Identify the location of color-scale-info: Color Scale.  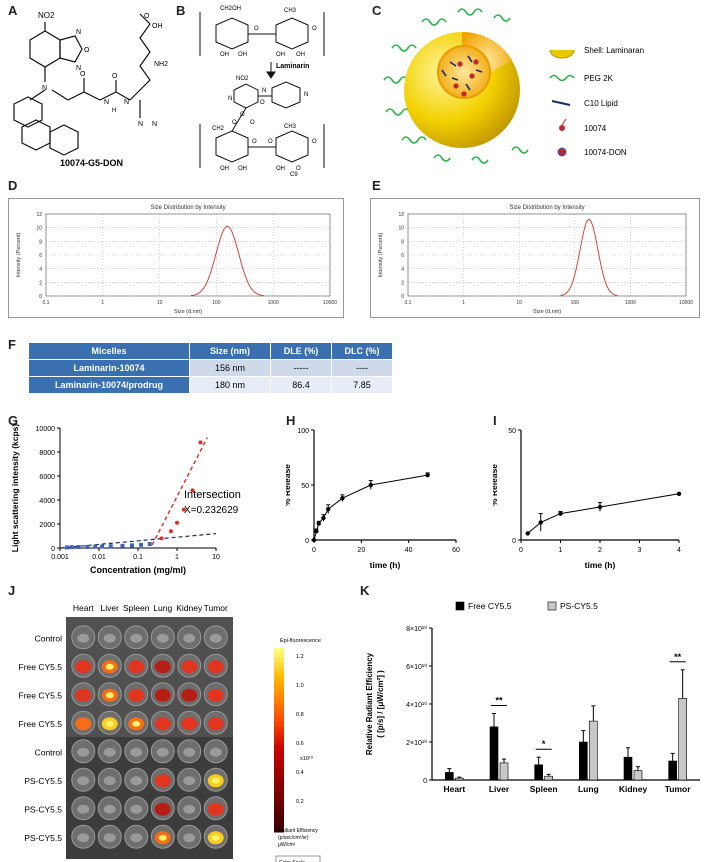
(292, 861).